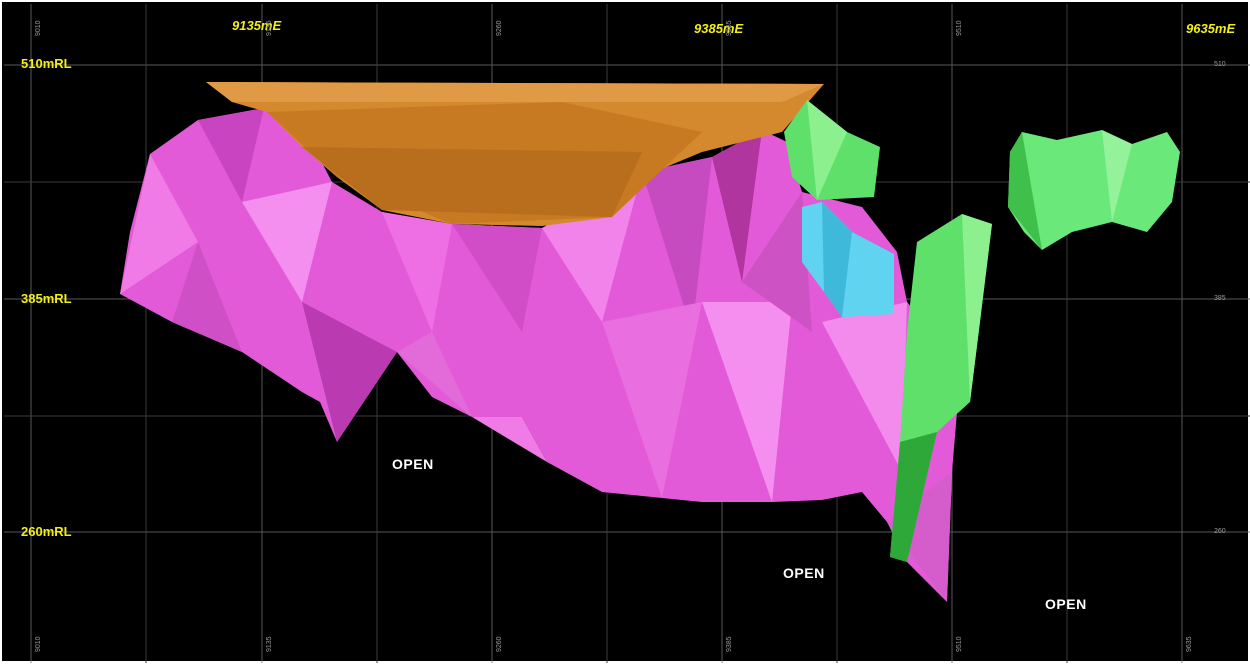 This screenshot has height=665, width=1250. What do you see at coordinates (38, 28) in the screenshot?
I see `top-tick-9010: 9010` at bounding box center [38, 28].